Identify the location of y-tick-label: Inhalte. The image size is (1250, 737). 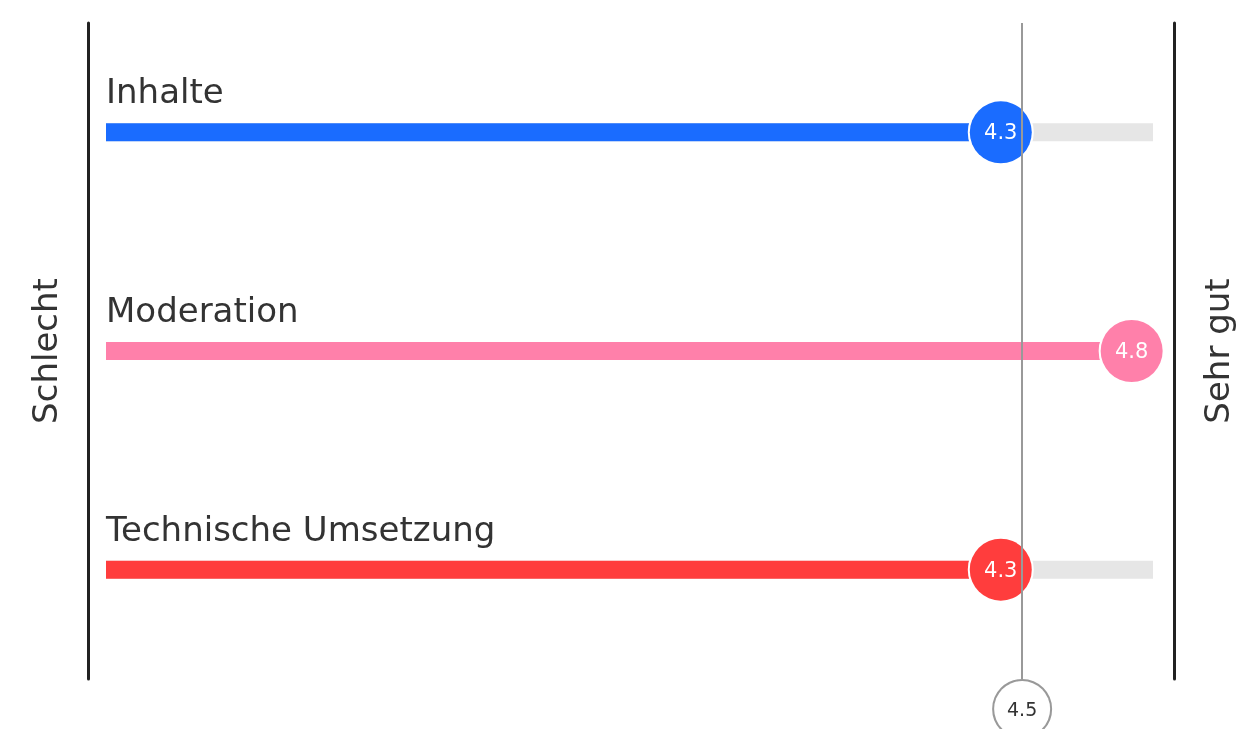
(165, 91).